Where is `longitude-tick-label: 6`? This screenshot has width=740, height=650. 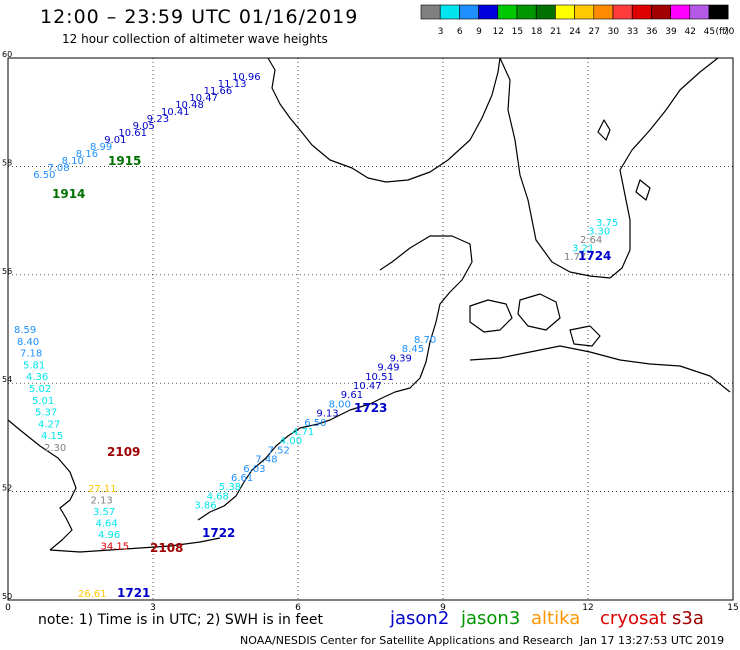 longitude-tick-label: 6 is located at coordinates (298, 608).